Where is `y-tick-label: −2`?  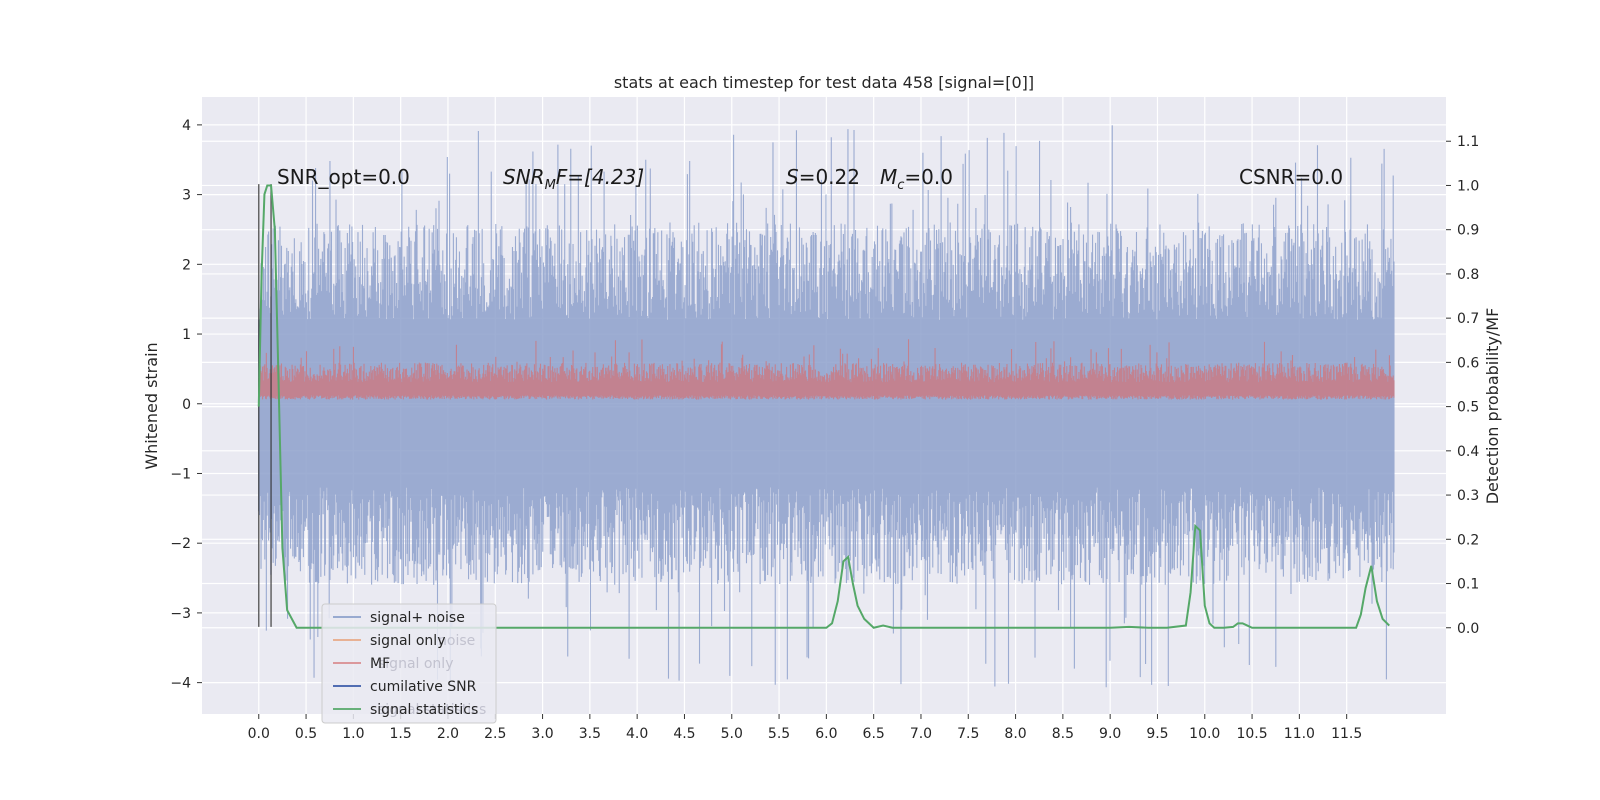
y-tick-label: −2 is located at coordinates (180, 544).